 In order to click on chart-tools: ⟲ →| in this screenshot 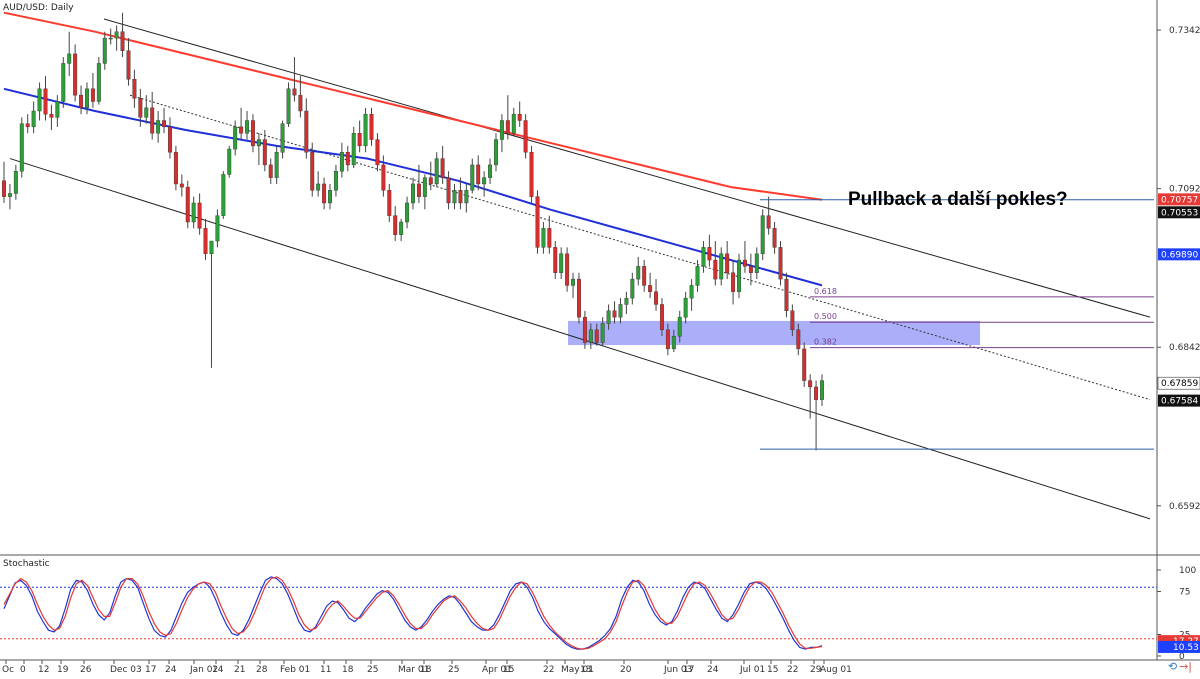, I will do `click(1179, 666)`.